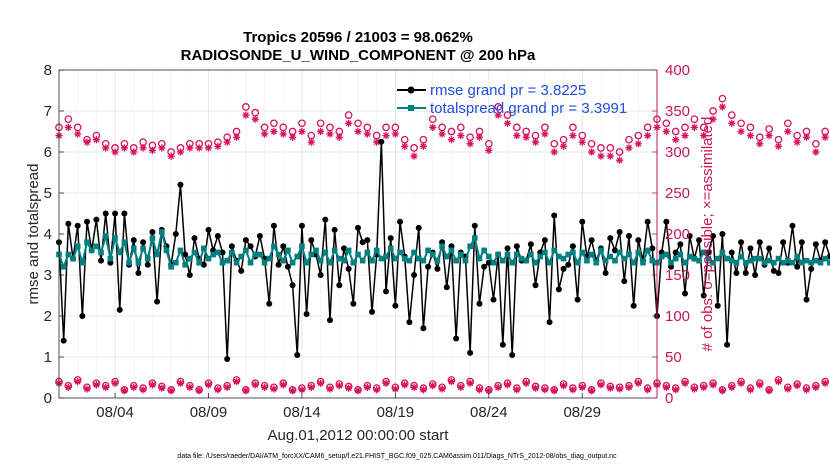 Image resolution: width=830 pixels, height=470 pixels. What do you see at coordinates (508, 90) in the screenshot?
I see `legend-rmse-label: rmse grand pr = 3.8225` at bounding box center [508, 90].